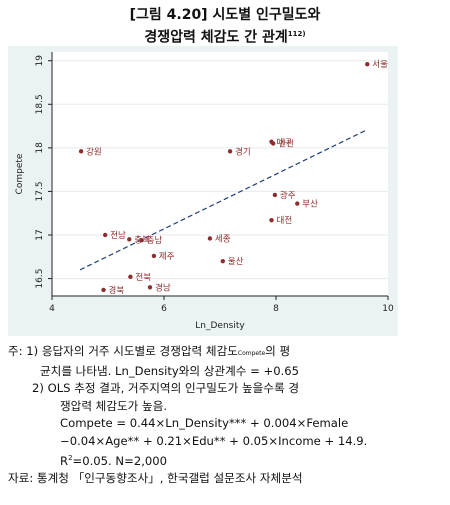 The width and height of the screenshot is (450, 505). What do you see at coordinates (40, 104) in the screenshot?
I see `y-tick-label: 18.5` at bounding box center [40, 104].